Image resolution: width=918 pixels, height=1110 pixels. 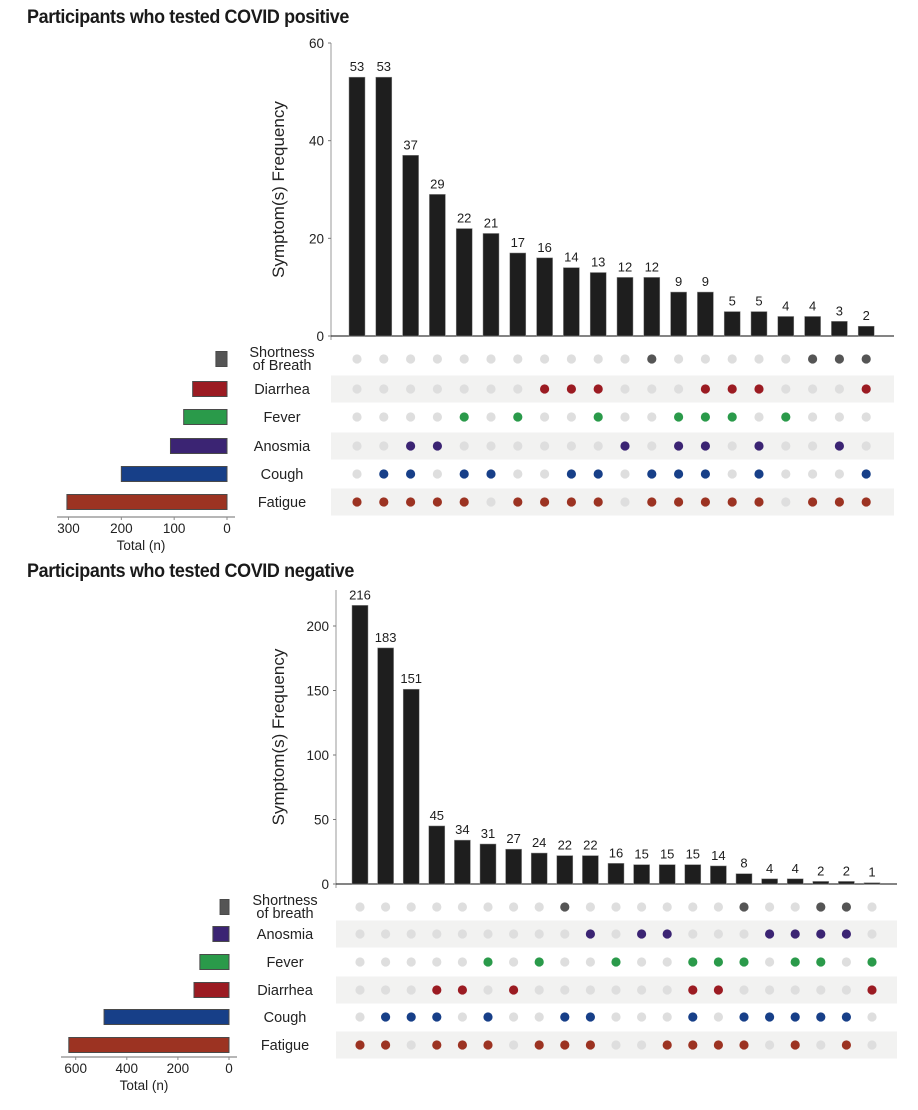 What do you see at coordinates (325, 884) in the screenshot?
I see `negative-y-tick-label: 0` at bounding box center [325, 884].